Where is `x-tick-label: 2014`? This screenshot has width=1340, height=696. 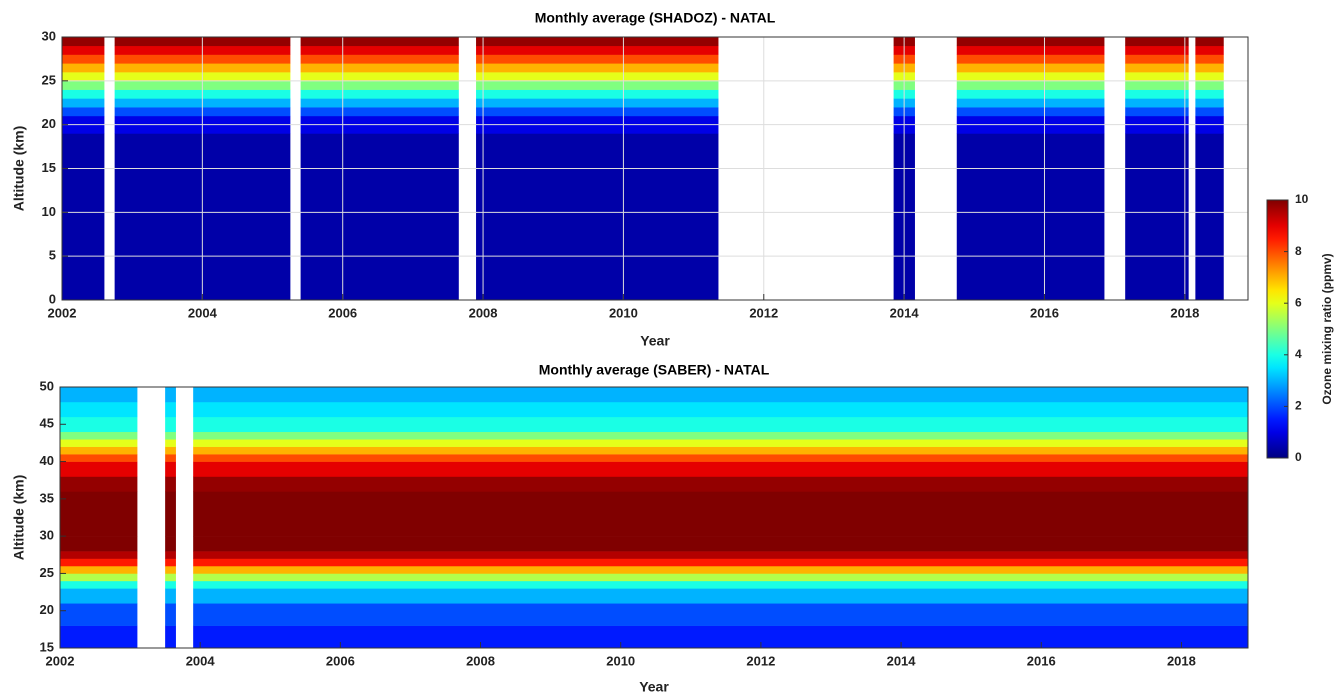 x-tick-label: 2014 is located at coordinates (902, 660).